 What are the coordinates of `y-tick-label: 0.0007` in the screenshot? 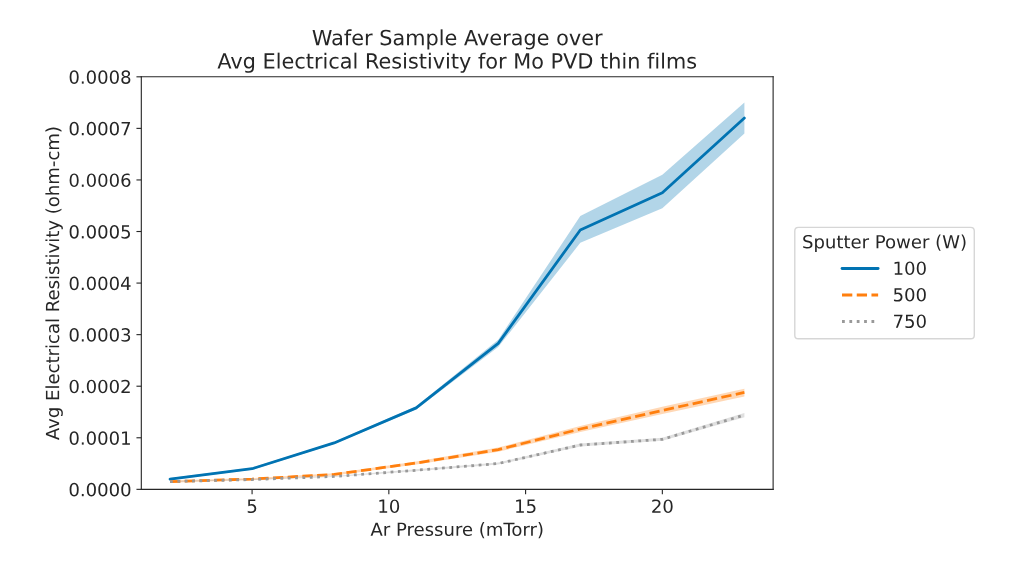 It's located at (100, 128).